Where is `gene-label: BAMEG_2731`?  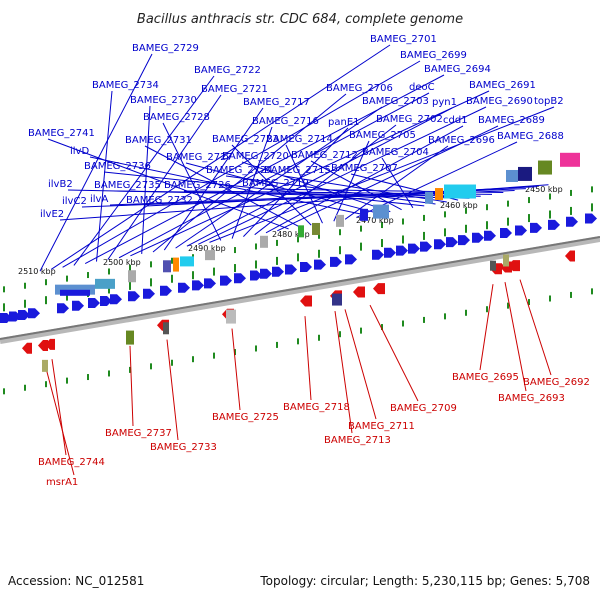 gene-label: BAMEG_2731 is located at coordinates (158, 140).